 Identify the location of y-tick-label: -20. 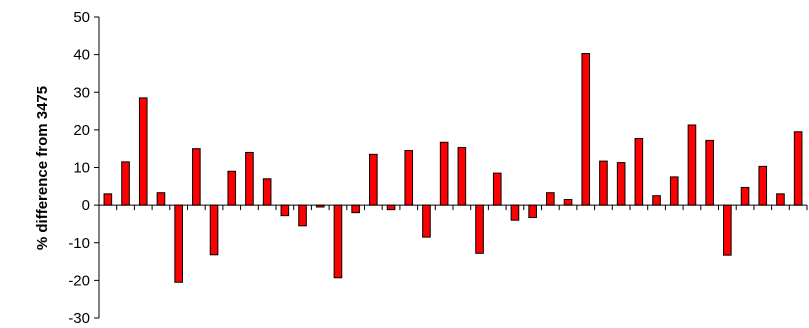
(79, 280).